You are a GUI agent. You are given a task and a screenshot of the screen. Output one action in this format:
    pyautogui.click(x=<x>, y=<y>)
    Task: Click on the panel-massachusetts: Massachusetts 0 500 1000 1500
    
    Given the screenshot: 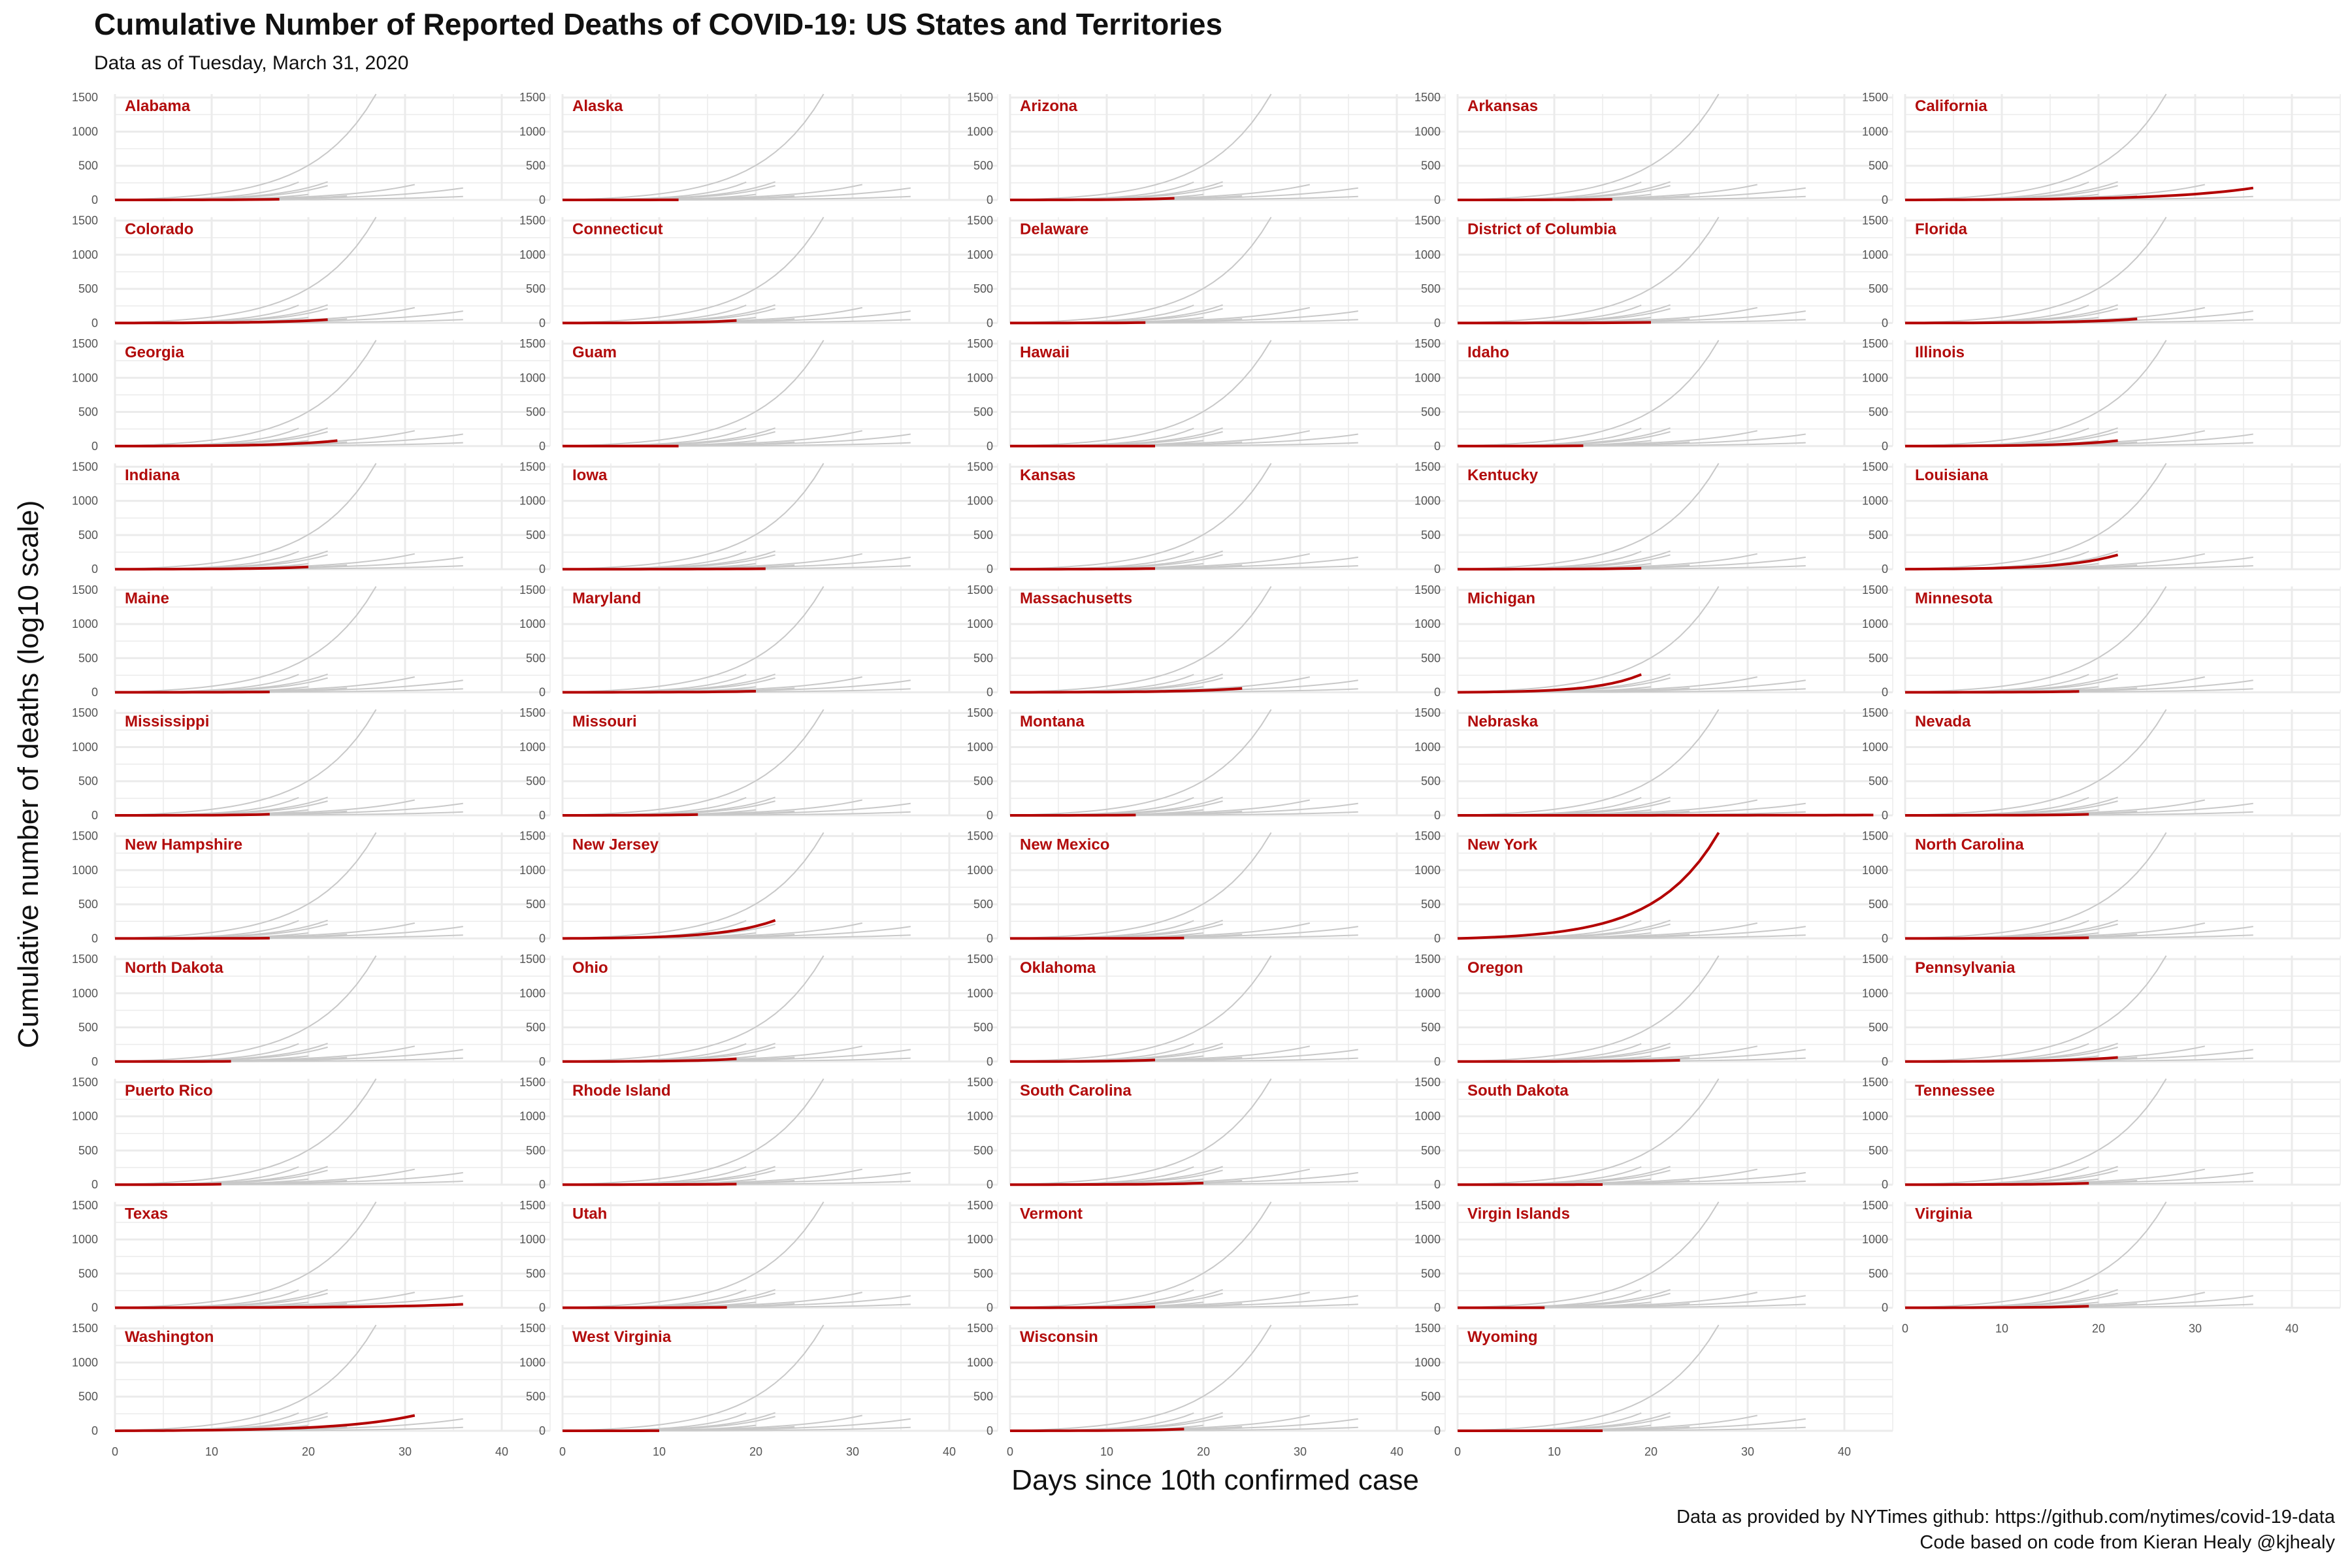 What is the action you would take?
    pyautogui.click(x=1206, y=641)
    